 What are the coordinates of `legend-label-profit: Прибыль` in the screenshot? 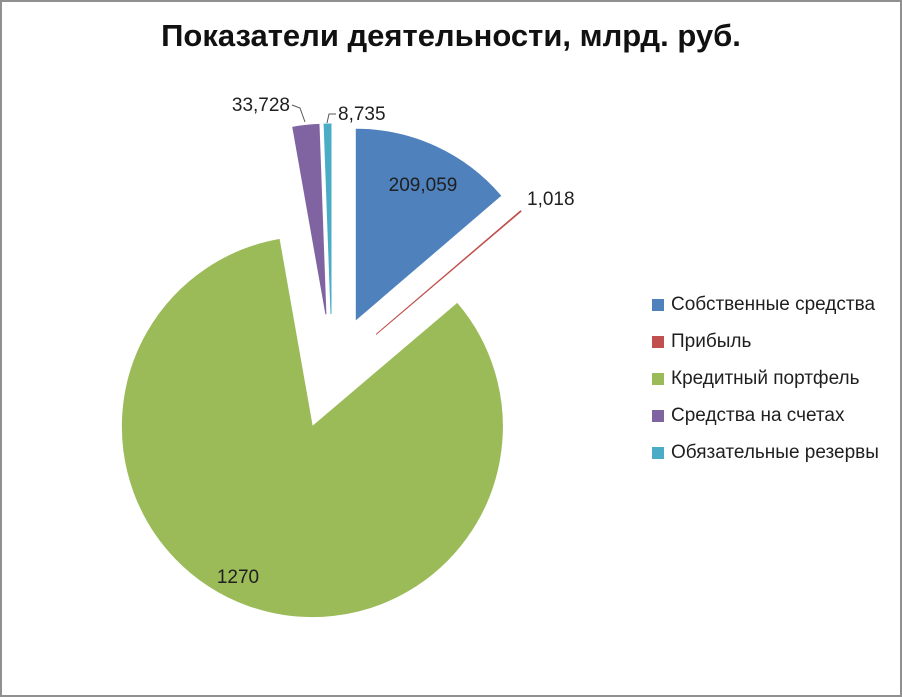 It's located at (711, 341).